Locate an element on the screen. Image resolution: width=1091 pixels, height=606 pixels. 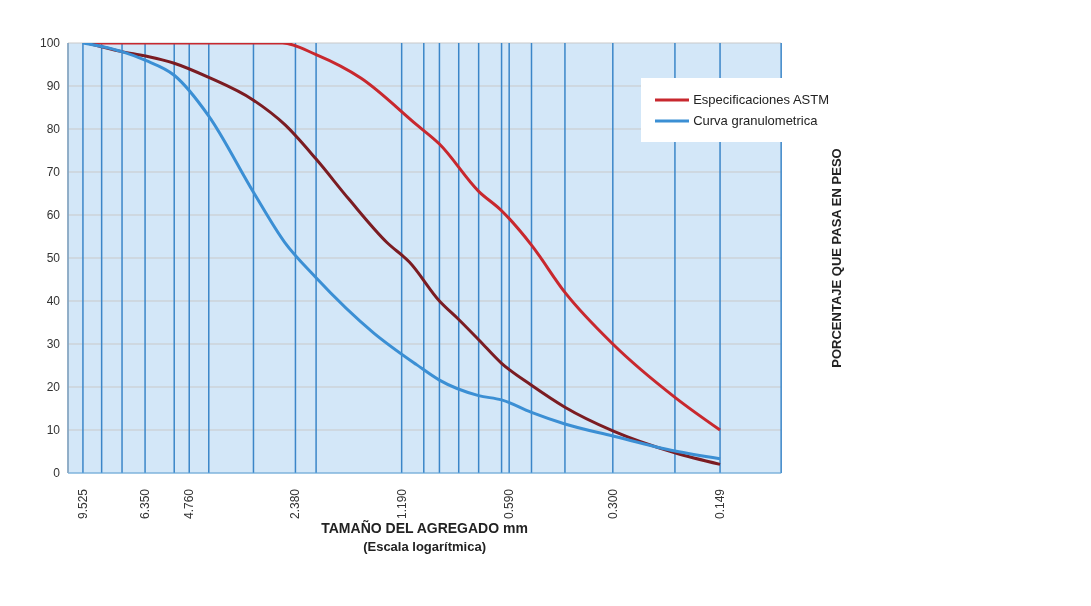
x-tick-label: 6.350 is located at coordinates (145, 504).